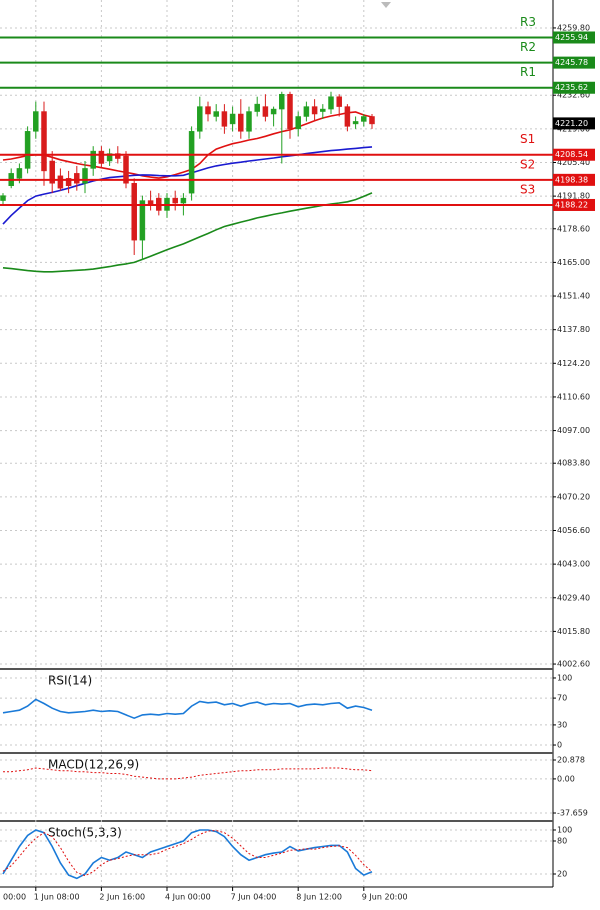  I want to click on y-tick-label: 4124.20, so click(573, 363).